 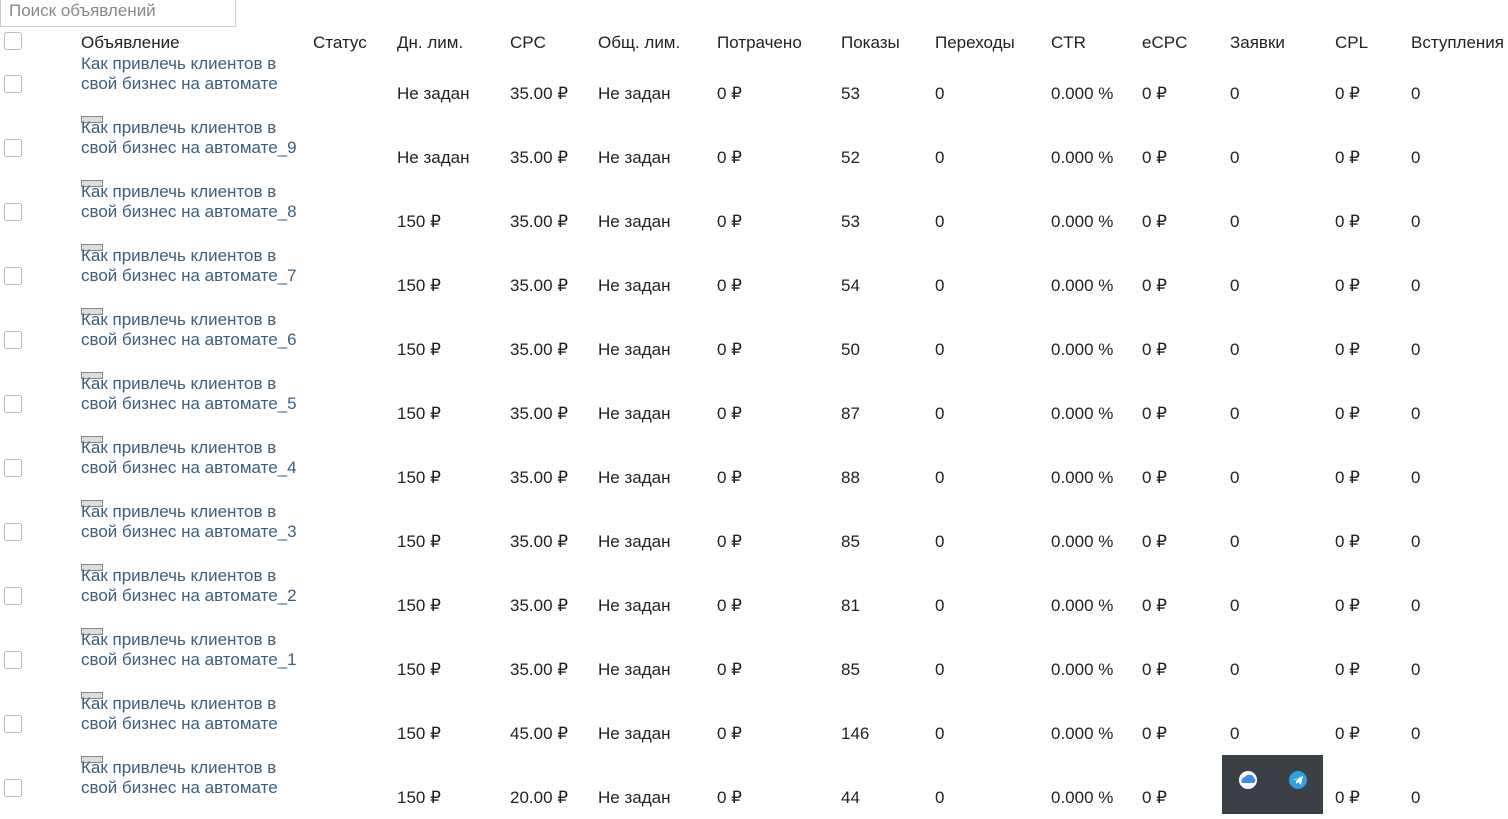 I want to click on table-cell: 85, so click(x=850, y=669).